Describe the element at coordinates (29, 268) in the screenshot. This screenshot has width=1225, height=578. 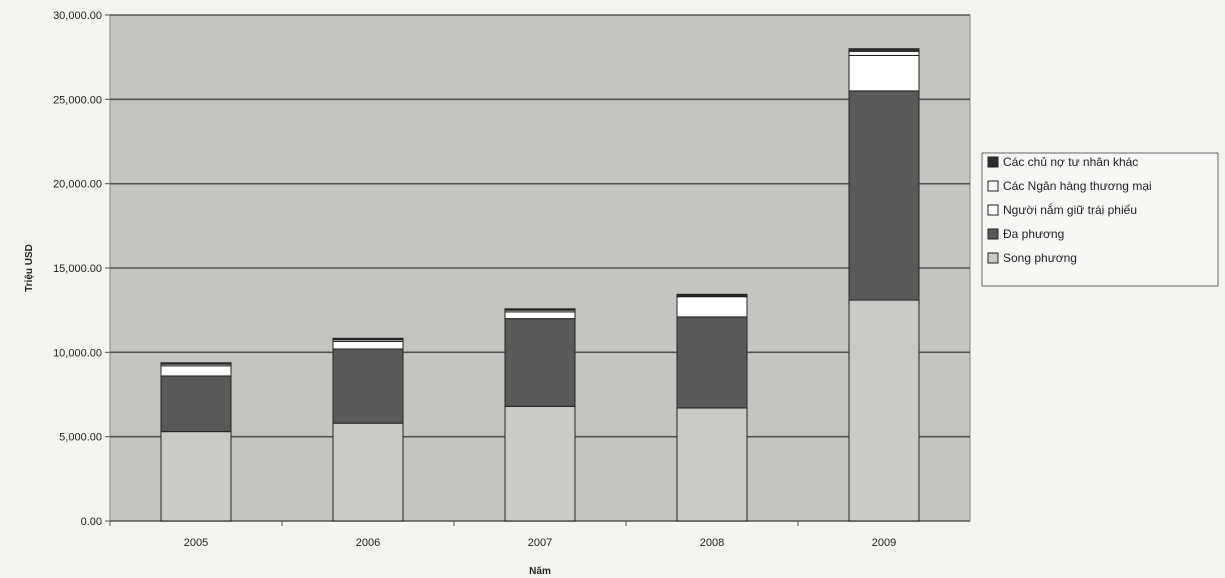
I see `y-axis-title: Triệu USD` at that location.